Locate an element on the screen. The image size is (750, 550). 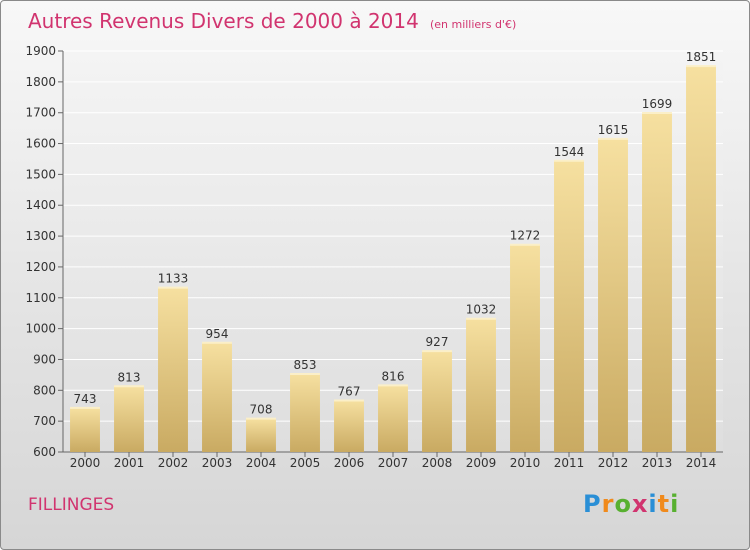
proxiti-logo: Proxiti is located at coordinates (631, 504).